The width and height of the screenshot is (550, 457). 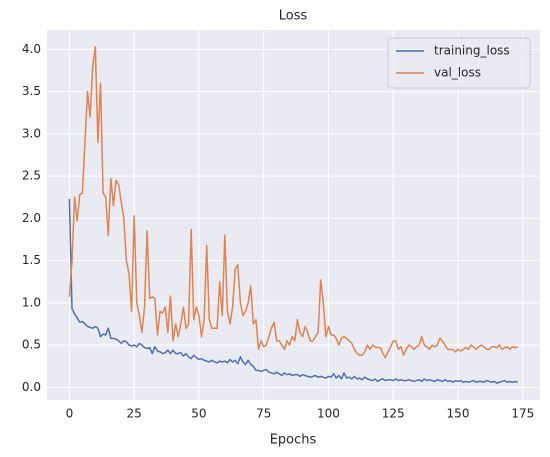 I want to click on x-tick-label: 125, so click(x=393, y=414).